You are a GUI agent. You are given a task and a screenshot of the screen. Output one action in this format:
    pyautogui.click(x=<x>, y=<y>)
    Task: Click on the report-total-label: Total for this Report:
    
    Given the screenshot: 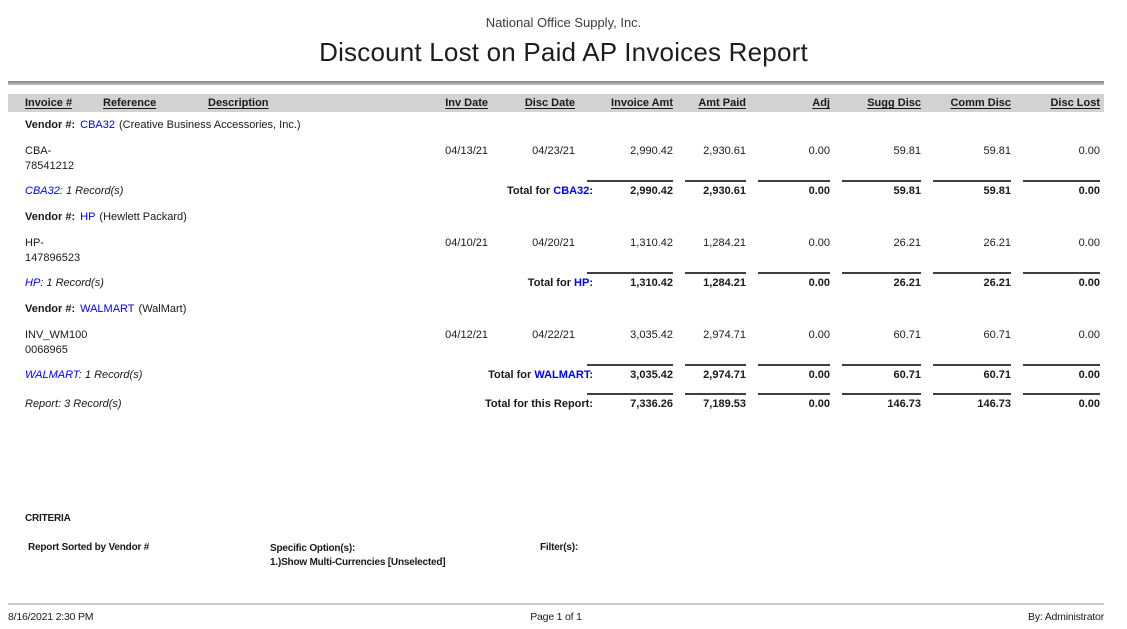 What is the action you would take?
    pyautogui.click(x=539, y=404)
    